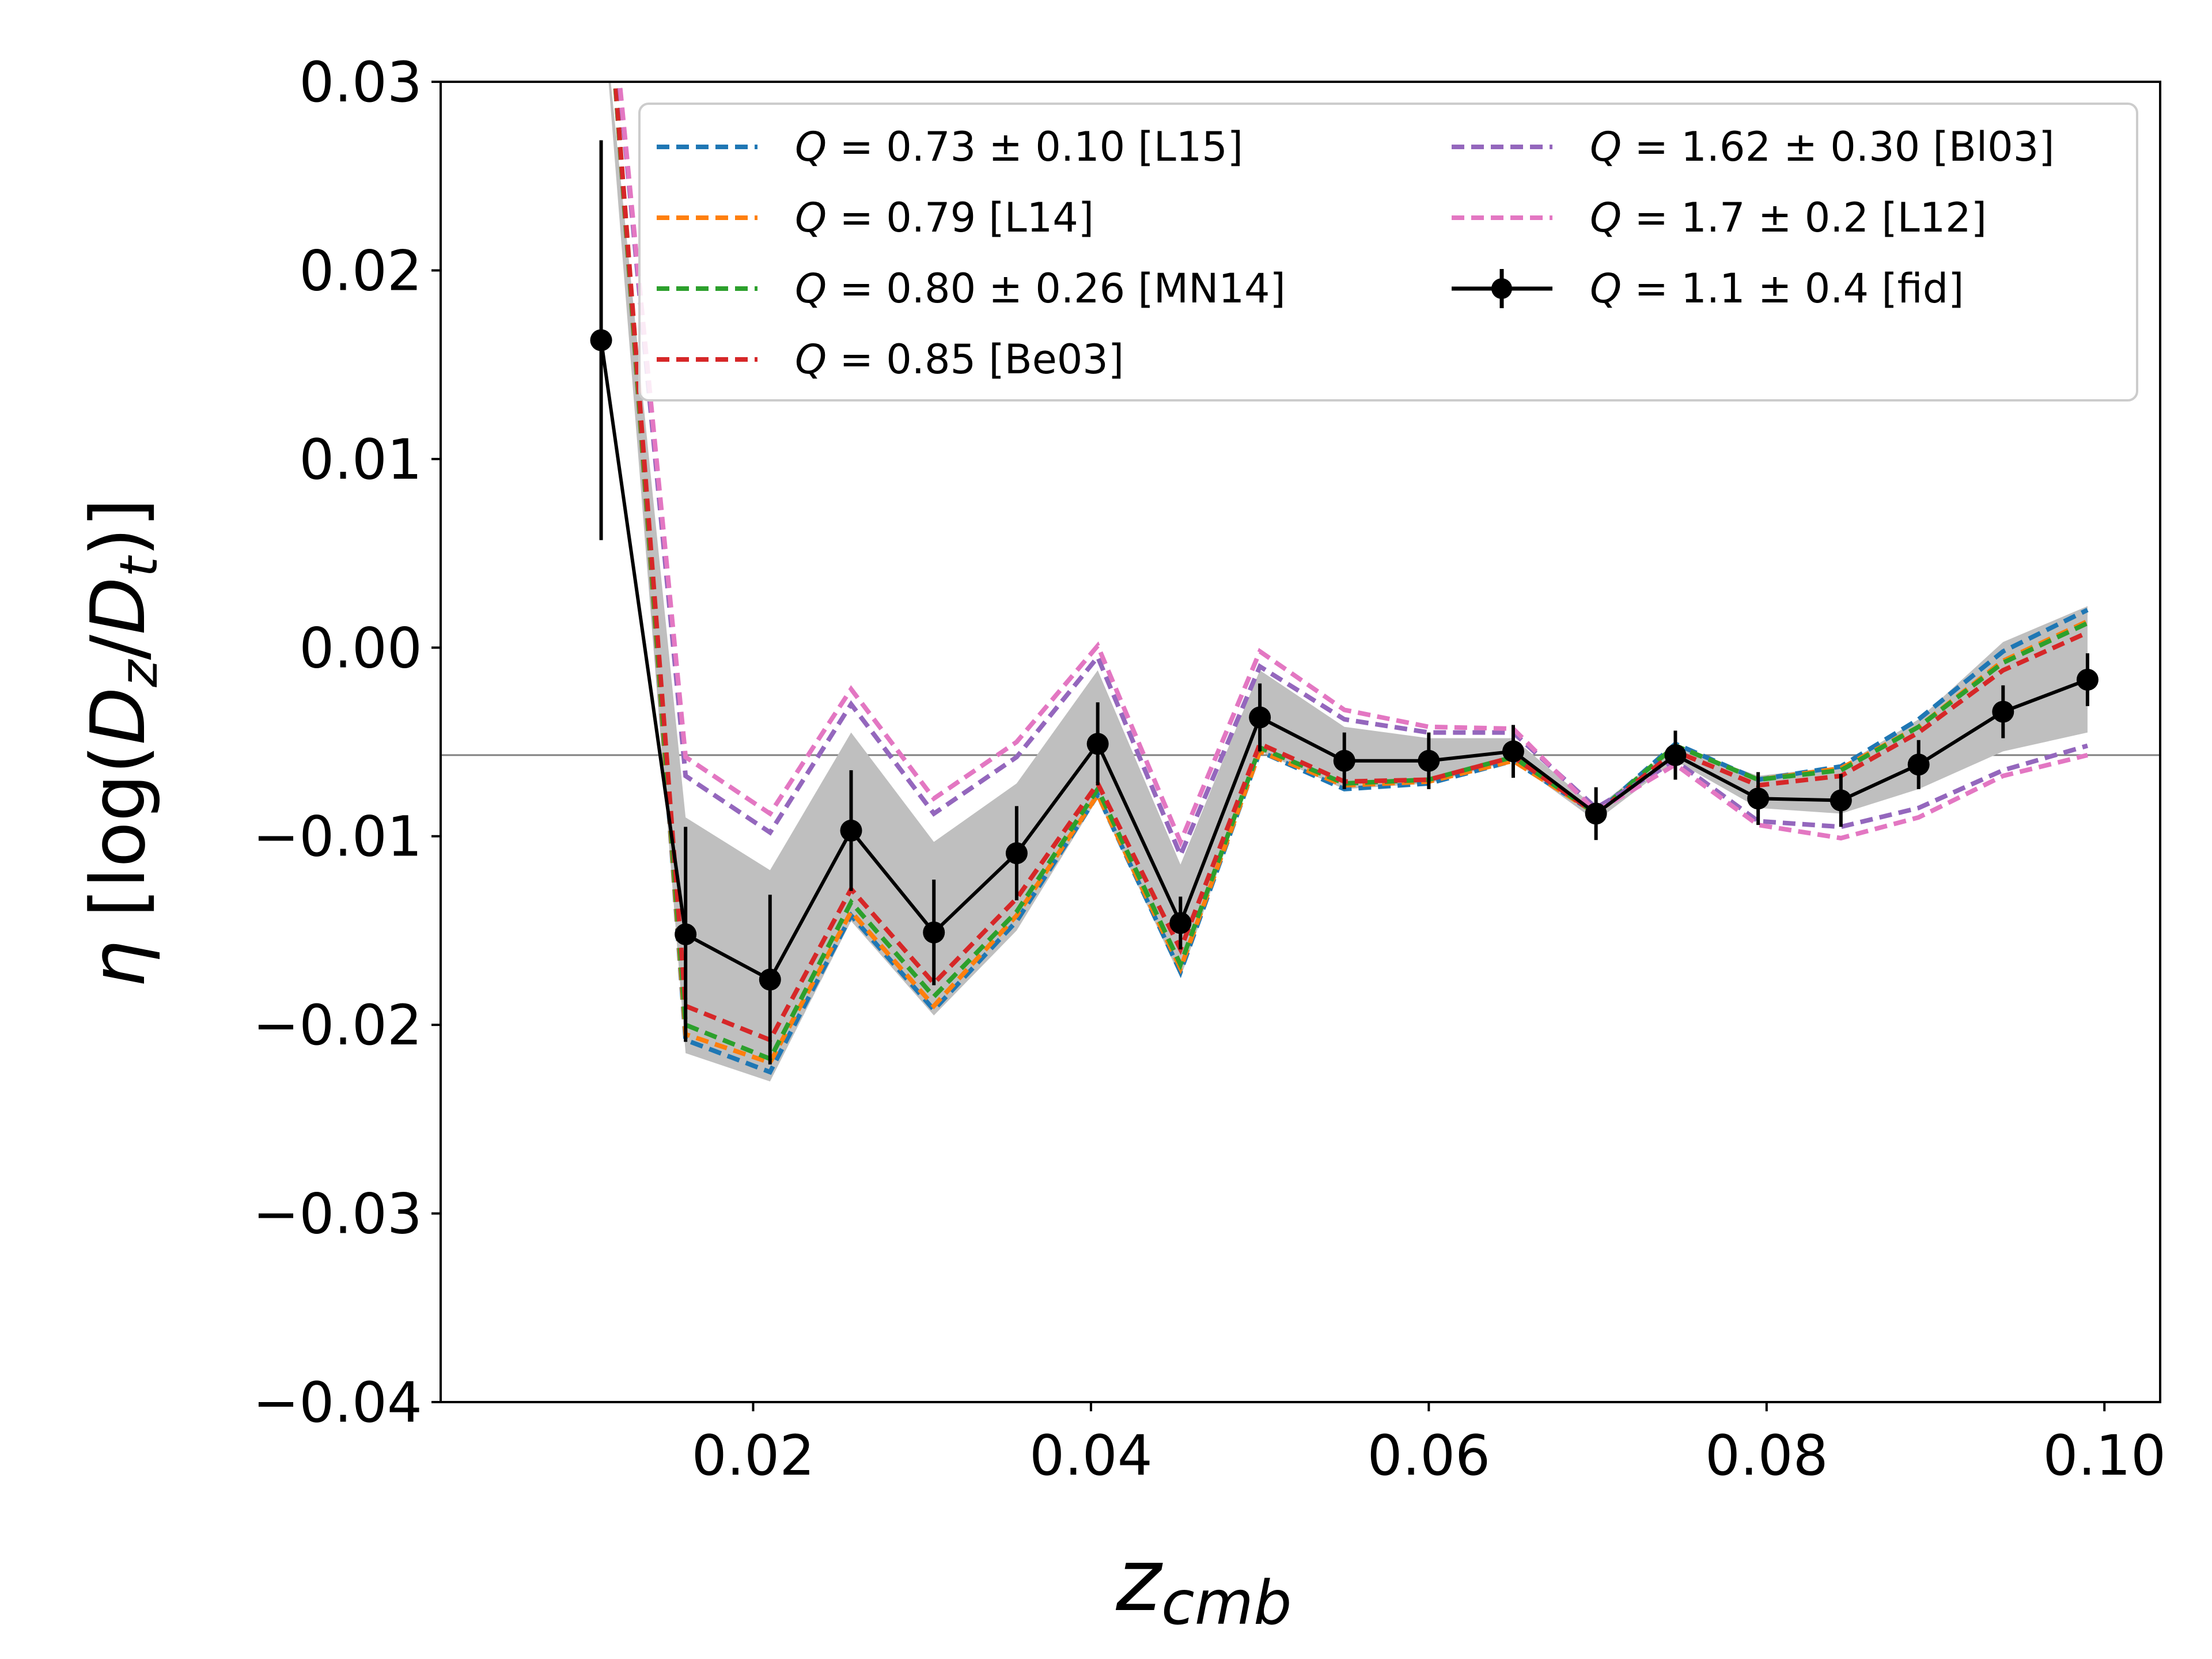 The image size is (2212, 1659). Describe the element at coordinates (360, 270) in the screenshot. I see `y-tick-label: 0.02` at that location.